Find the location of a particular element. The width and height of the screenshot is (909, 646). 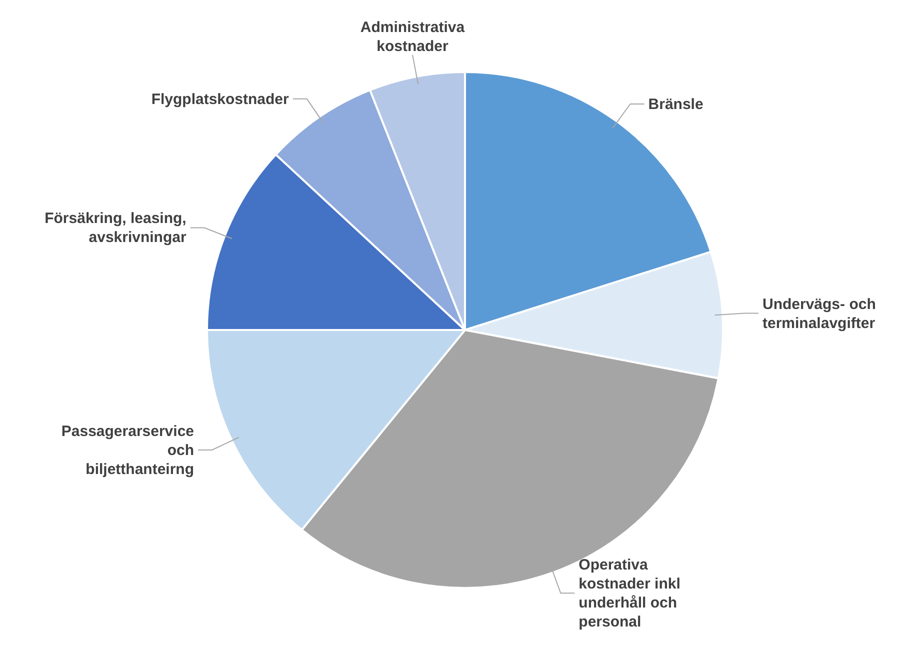

slice-label: Administrativa kostnader is located at coordinates (413, 36).